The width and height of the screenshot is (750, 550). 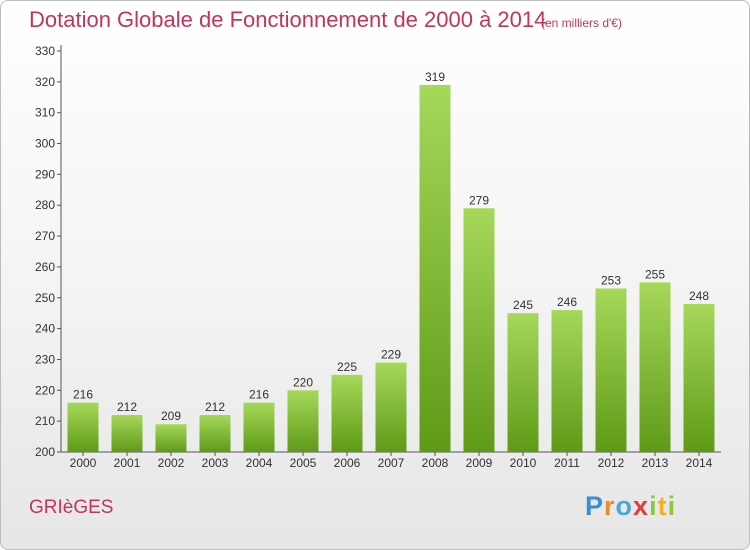 What do you see at coordinates (699, 377) in the screenshot?
I see `bar-2014` at bounding box center [699, 377].